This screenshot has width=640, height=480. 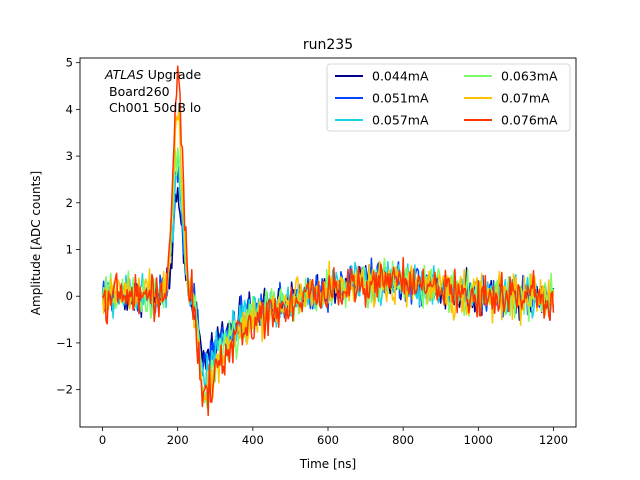 I want to click on svg-text: ATLAS Upgrade, so click(x=152, y=74).